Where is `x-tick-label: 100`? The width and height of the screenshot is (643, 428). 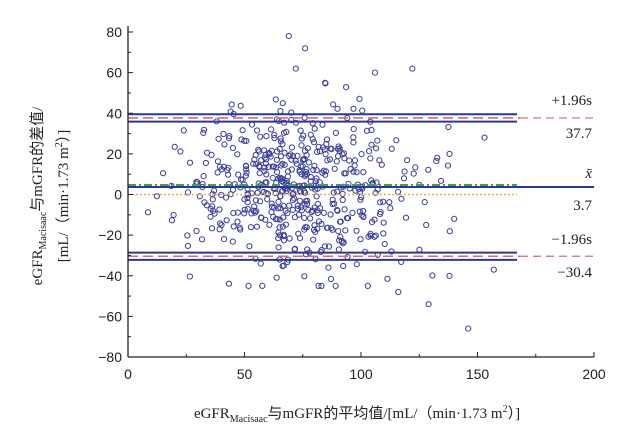 x-tick-label: 100 is located at coordinates (361, 374).